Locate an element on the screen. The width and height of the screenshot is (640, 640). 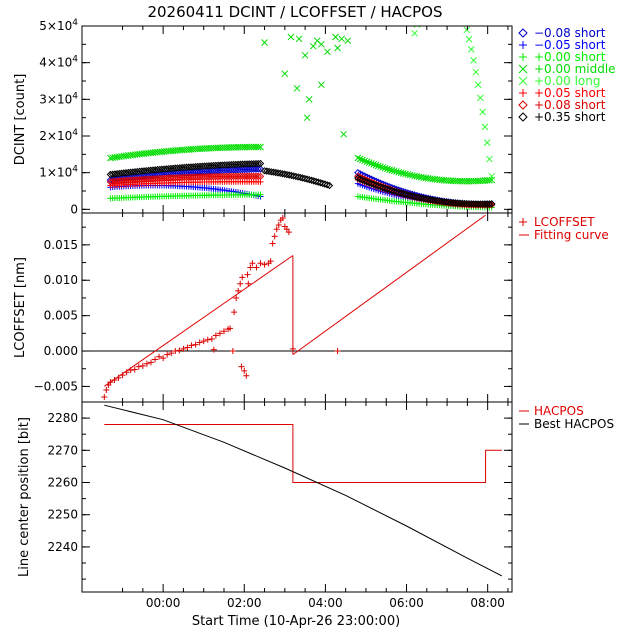
legend-entry: +0.08 short is located at coordinates (562, 105).